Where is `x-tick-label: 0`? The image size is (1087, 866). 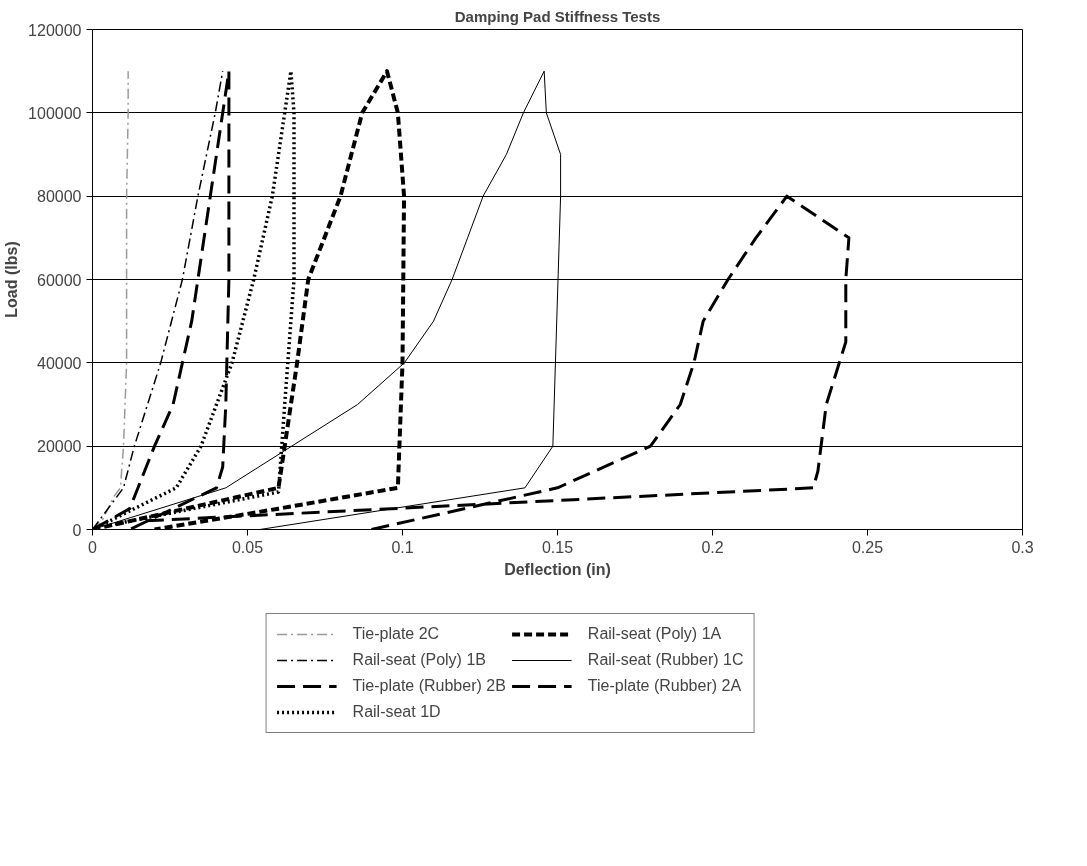 x-tick-label: 0 is located at coordinates (93, 547).